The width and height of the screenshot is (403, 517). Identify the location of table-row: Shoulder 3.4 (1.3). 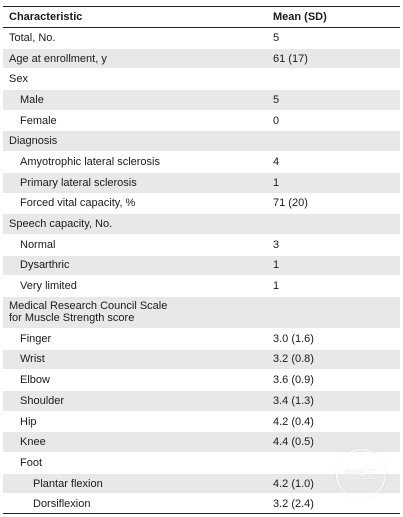
(201, 401).